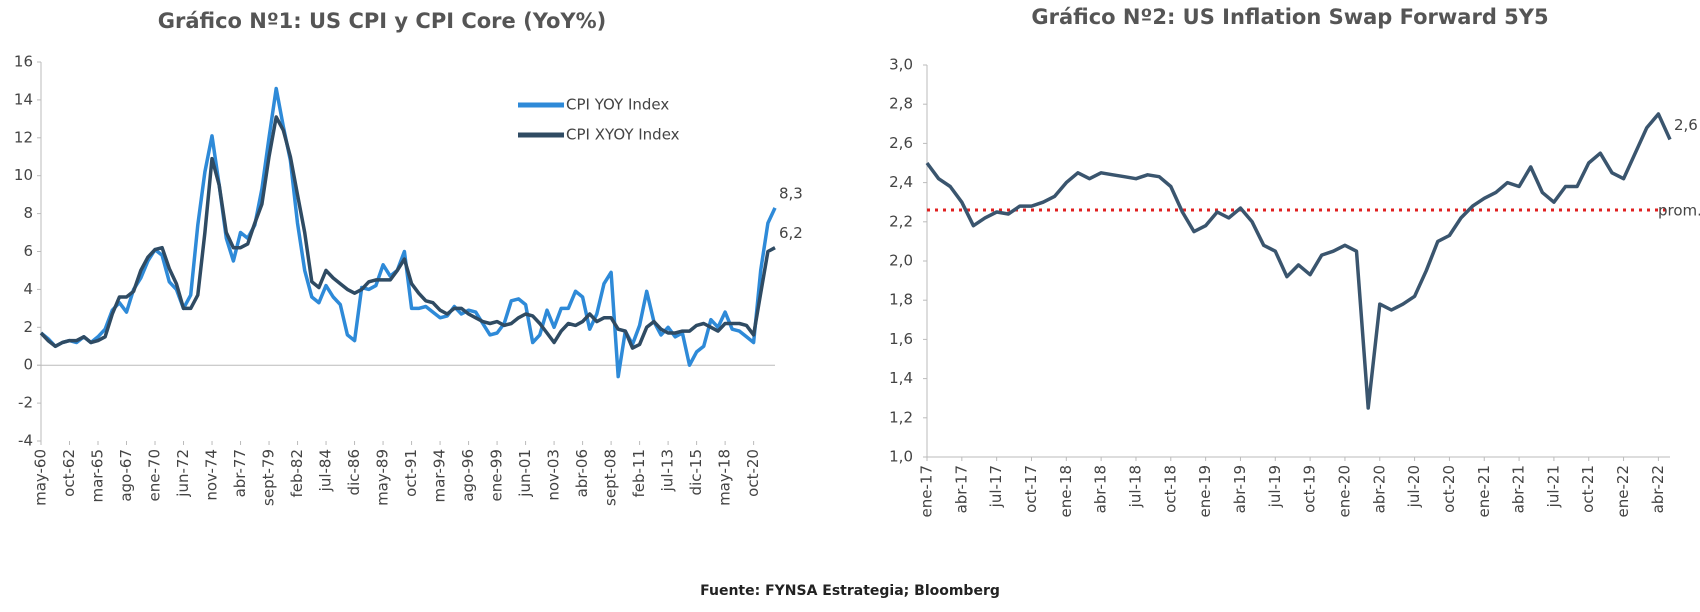 Image resolution: width=1700 pixels, height=612 pixels. What do you see at coordinates (25, 441) in the screenshot?
I see `y-tick-label: -4` at bounding box center [25, 441].